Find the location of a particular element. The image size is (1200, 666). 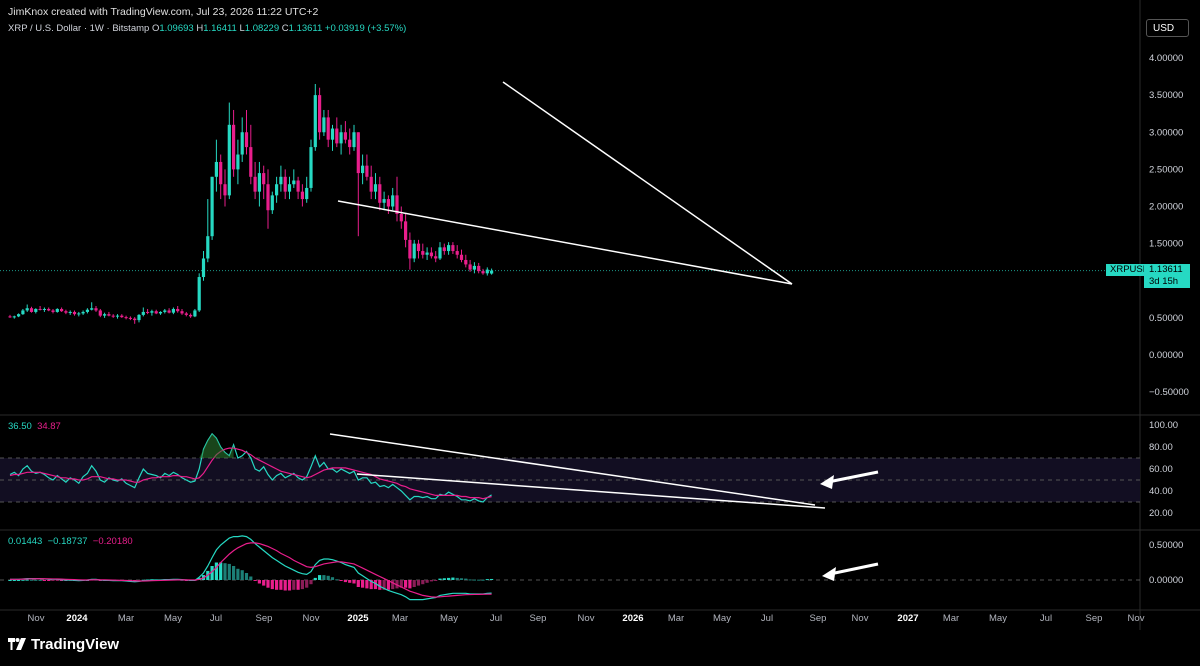

macd-signal-line is located at coordinates (251, 570).